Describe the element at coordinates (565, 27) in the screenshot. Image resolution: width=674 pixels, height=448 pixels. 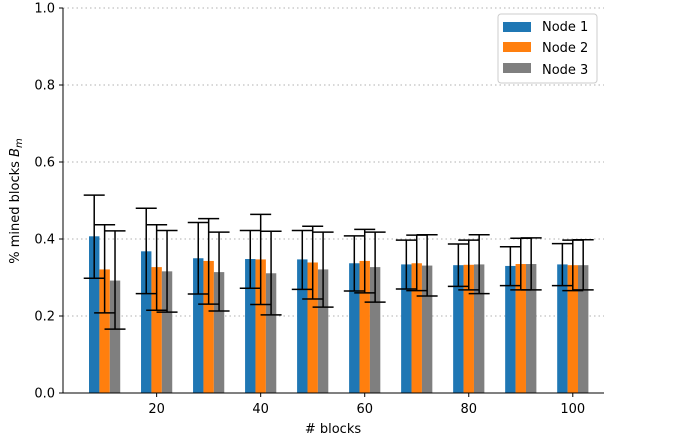
I see `legend-label-node-1: Node 1` at that location.